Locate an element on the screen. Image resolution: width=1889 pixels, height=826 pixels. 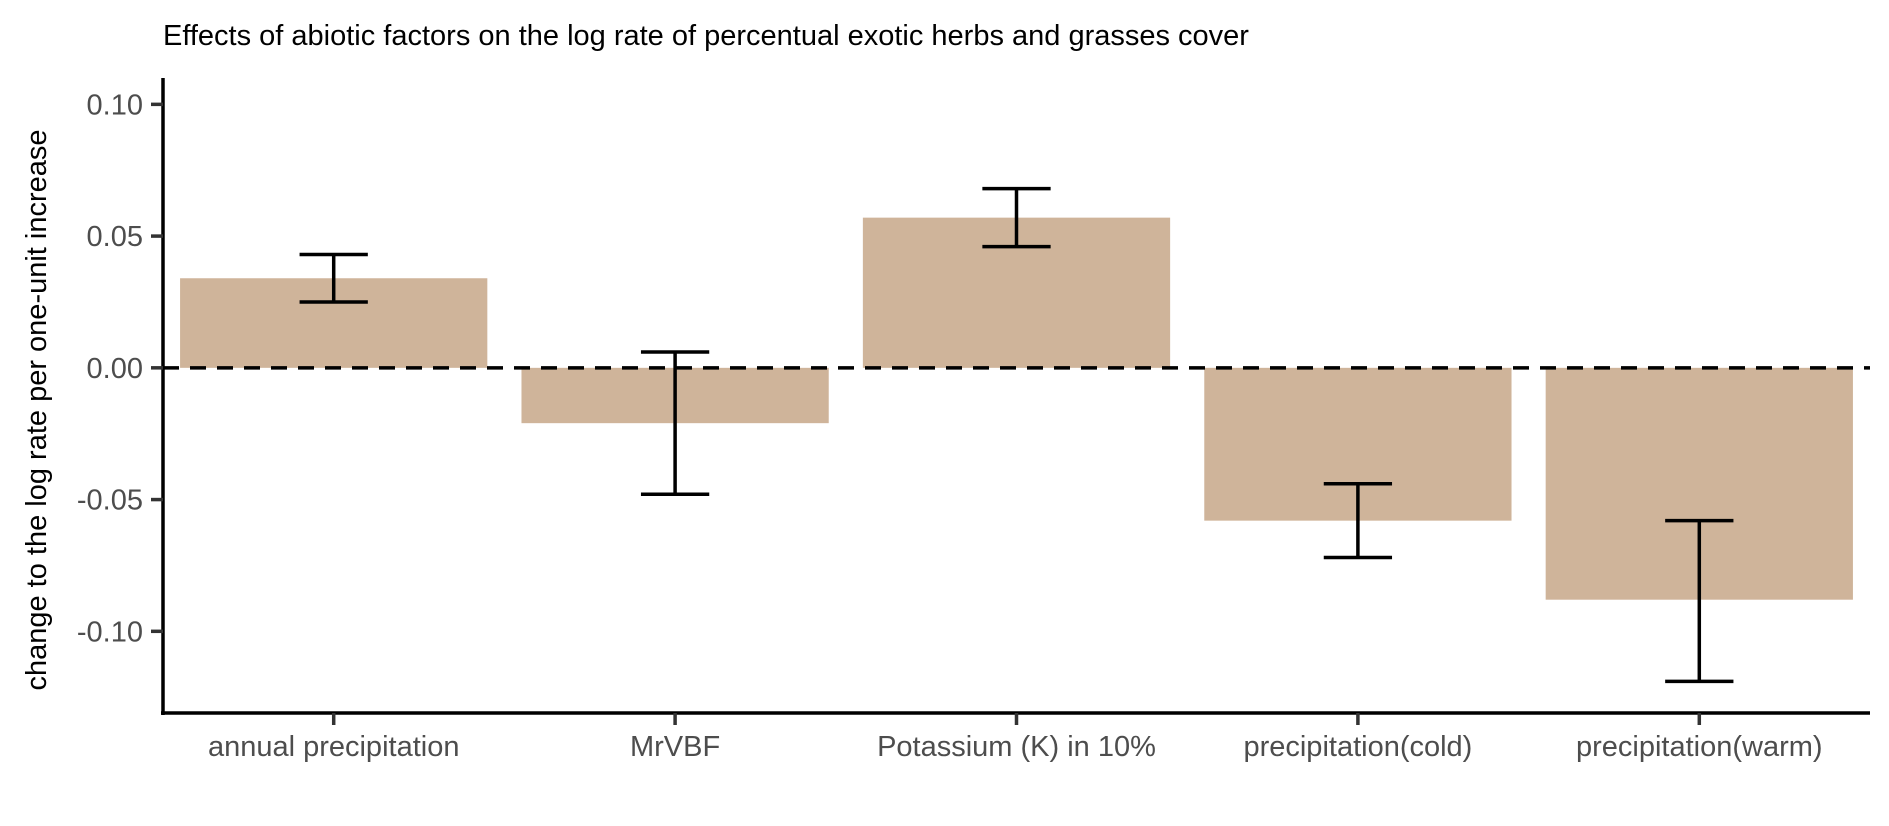
y-tick-label: -0.10 is located at coordinates (110, 632).